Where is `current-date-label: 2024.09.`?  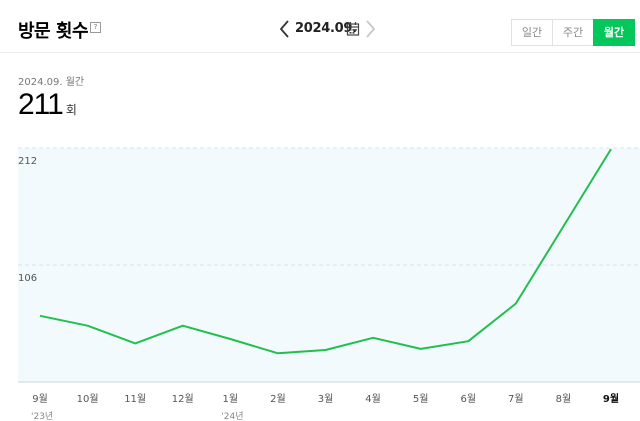 current-date-label: 2024.09. is located at coordinates (326, 28).